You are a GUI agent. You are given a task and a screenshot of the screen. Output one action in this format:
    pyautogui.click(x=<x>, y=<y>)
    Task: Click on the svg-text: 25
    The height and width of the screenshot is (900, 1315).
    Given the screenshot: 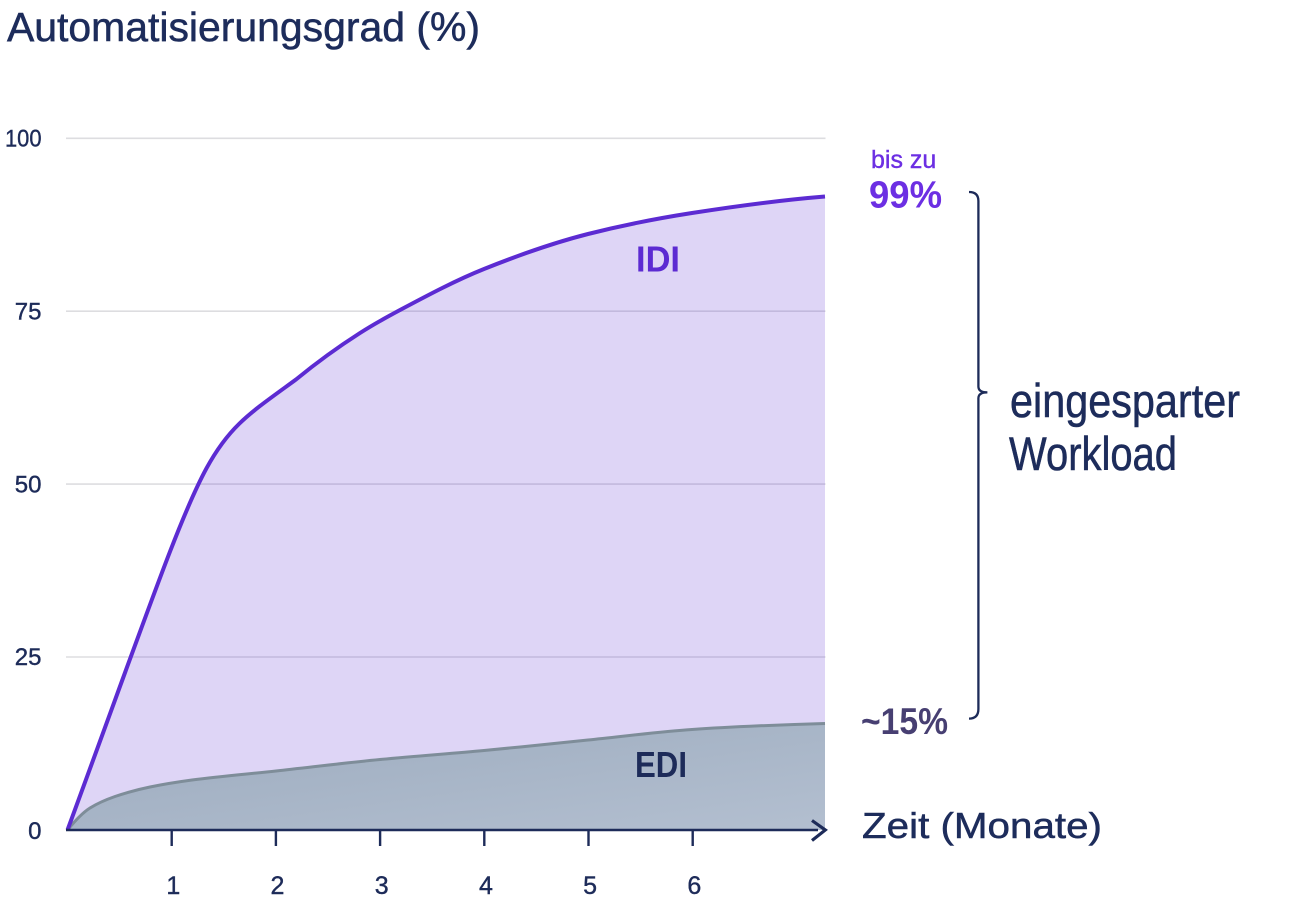 What is the action you would take?
    pyautogui.click(x=28, y=657)
    